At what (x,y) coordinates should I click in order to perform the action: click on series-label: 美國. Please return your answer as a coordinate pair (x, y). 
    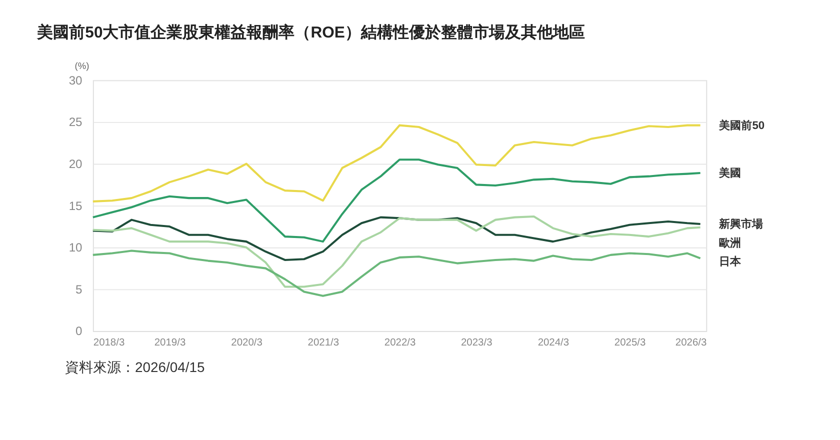
    Looking at the image, I should click on (730, 173).